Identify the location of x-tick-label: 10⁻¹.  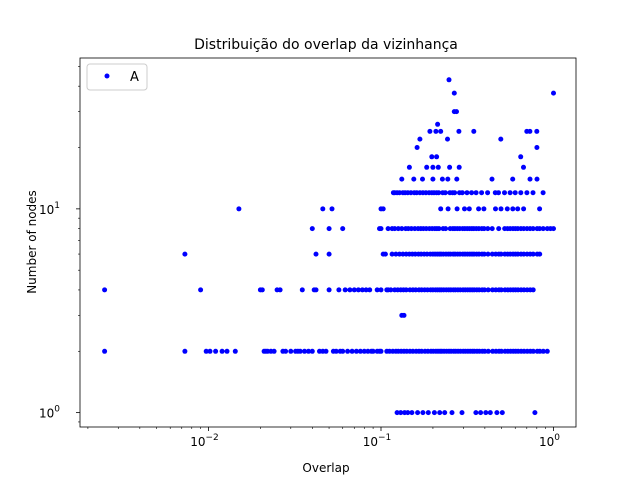
(377, 441).